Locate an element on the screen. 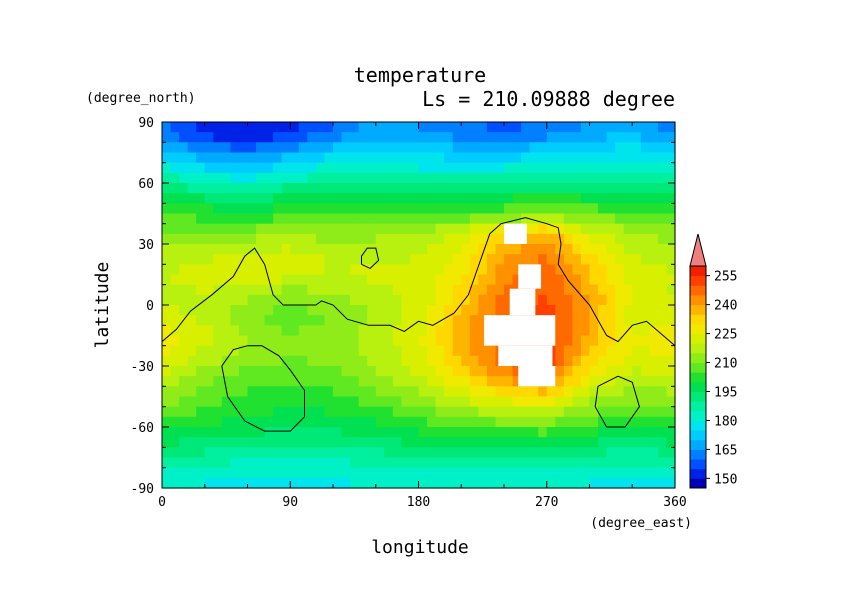 This screenshot has height=595, width=842. y-units-label: (degree_north) is located at coordinates (141, 98).